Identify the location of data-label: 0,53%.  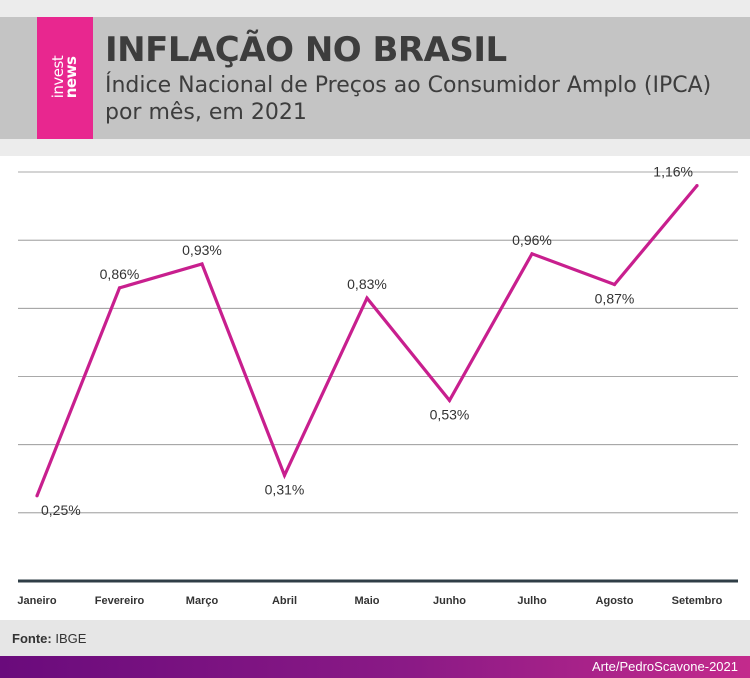
(450, 414).